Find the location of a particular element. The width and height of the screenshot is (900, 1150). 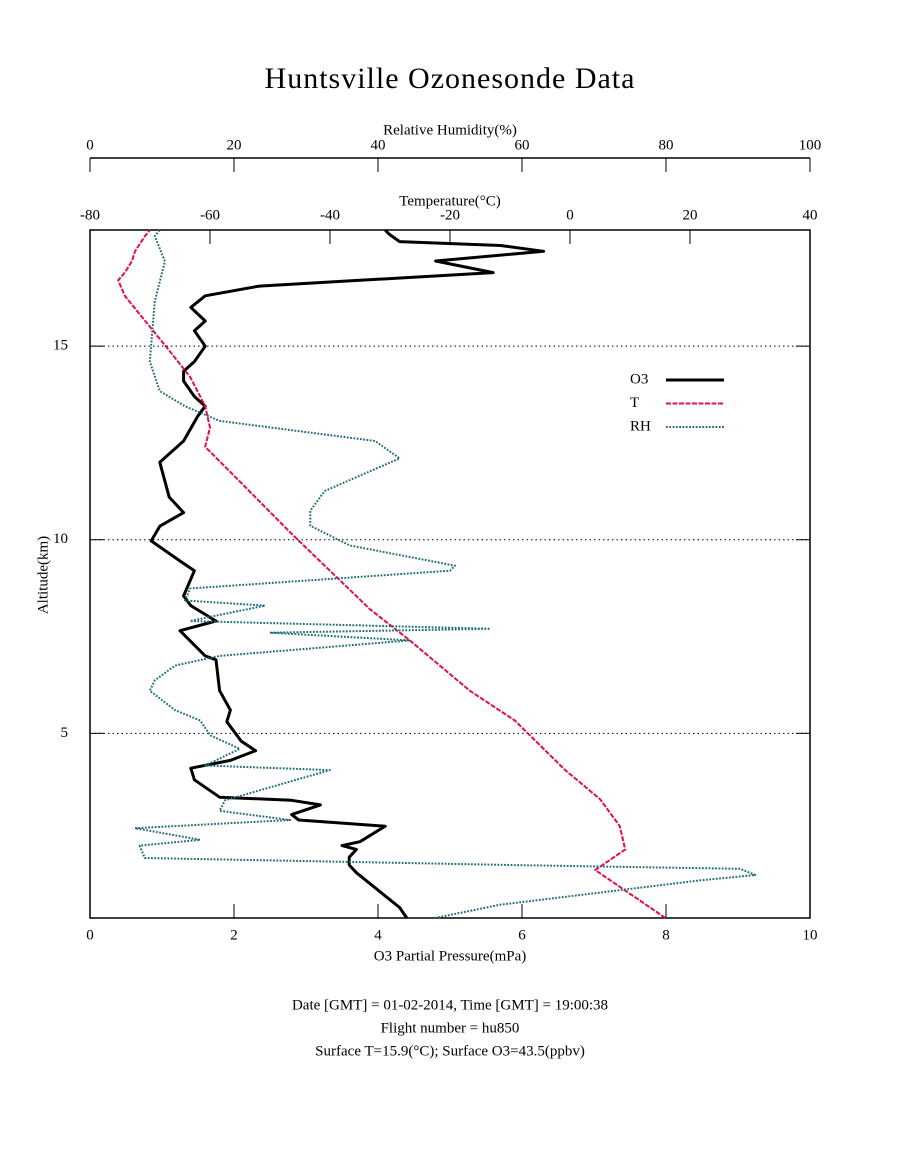

x3-tick-label: 0 is located at coordinates (90, 145).